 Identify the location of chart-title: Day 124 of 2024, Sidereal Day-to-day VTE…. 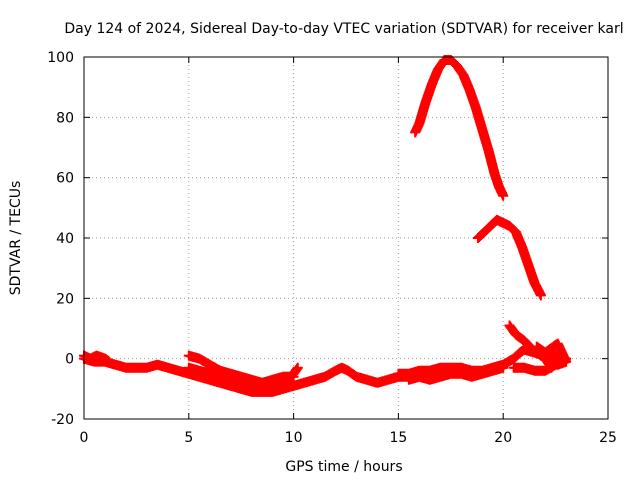
(343, 29).